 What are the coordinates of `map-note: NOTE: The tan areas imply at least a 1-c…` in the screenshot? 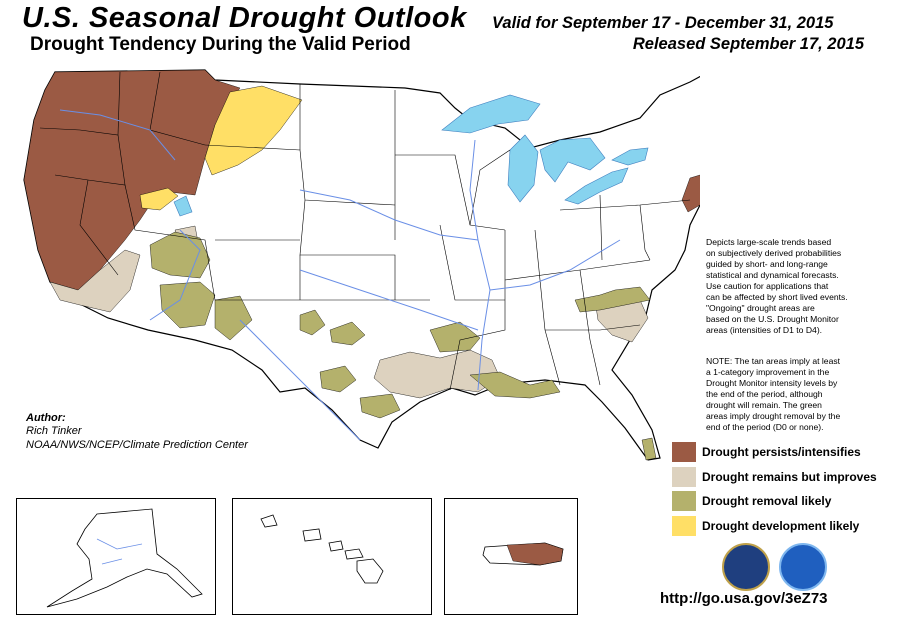 It's located at (773, 394).